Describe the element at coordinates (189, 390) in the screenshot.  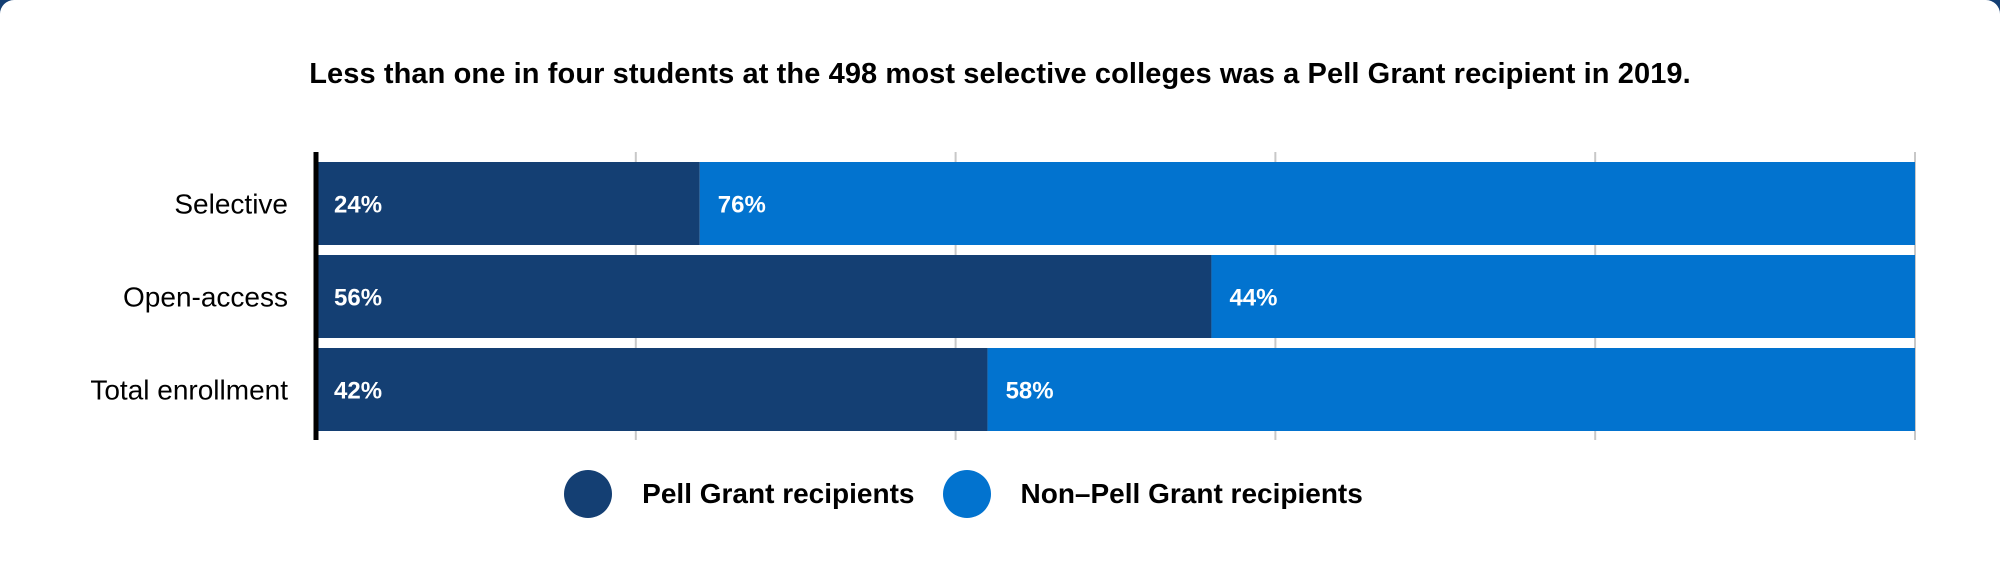
I see `category-label: Total enrollment` at that location.